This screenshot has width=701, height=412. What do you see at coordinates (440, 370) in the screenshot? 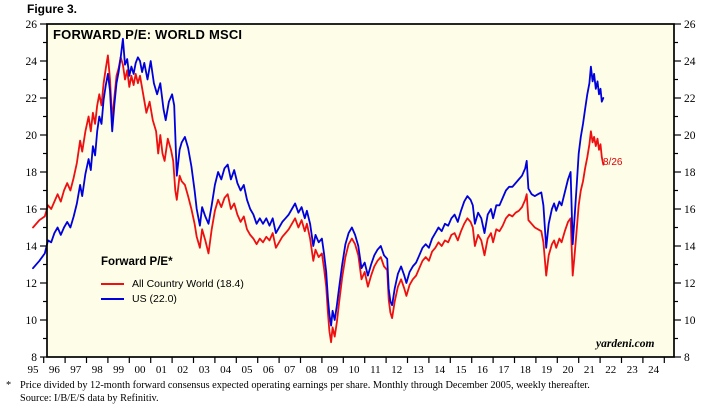
I see `x-axis-label: 14` at bounding box center [440, 370].